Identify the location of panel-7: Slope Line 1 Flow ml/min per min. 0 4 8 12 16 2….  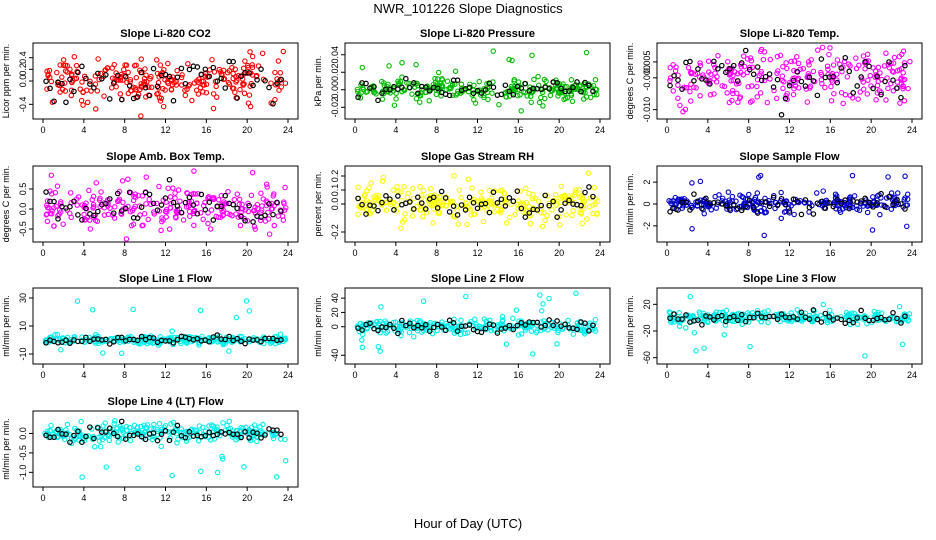
(150, 326).